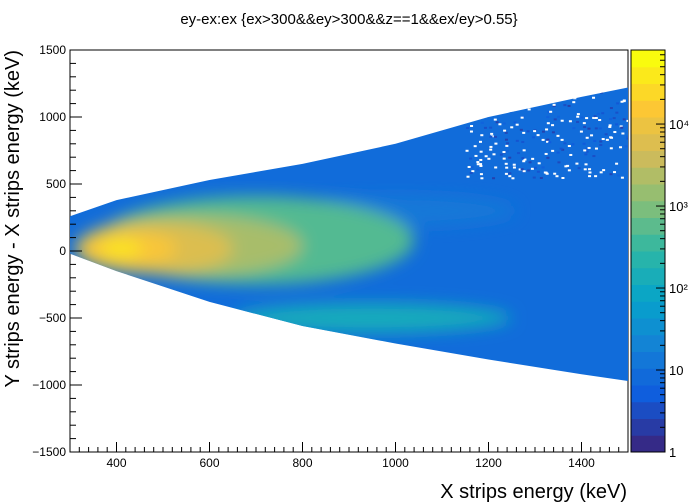  What do you see at coordinates (62, 251) in the screenshot?
I see `y-tick-label: 0` at bounding box center [62, 251].